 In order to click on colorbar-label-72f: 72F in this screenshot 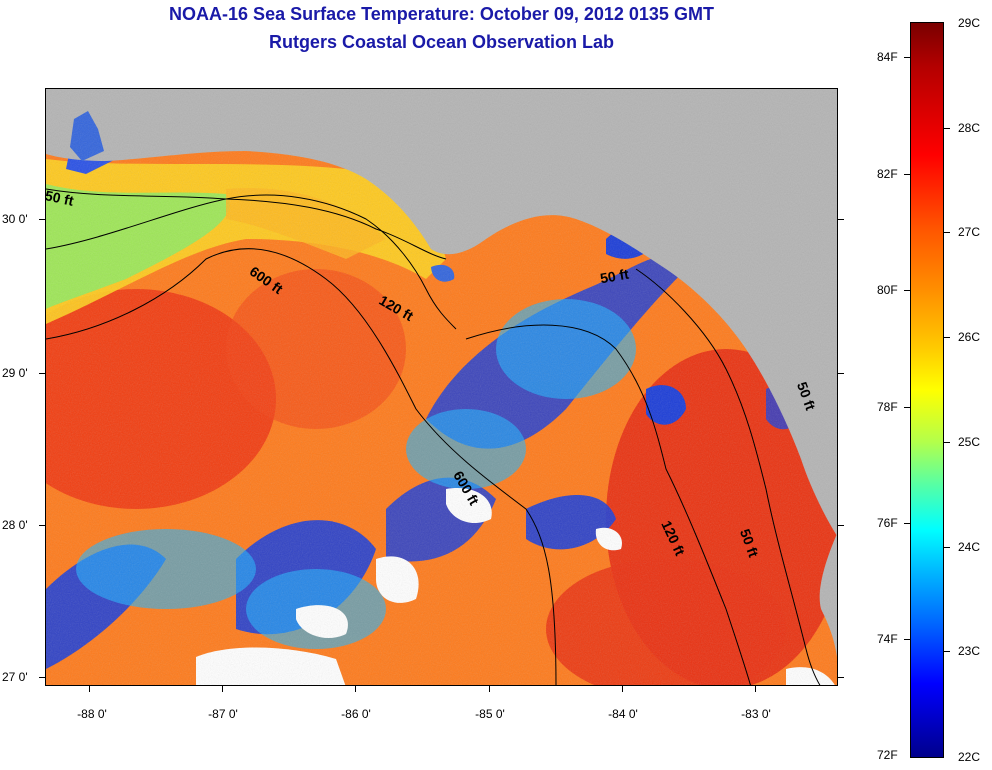, I will do `click(887, 755)`.